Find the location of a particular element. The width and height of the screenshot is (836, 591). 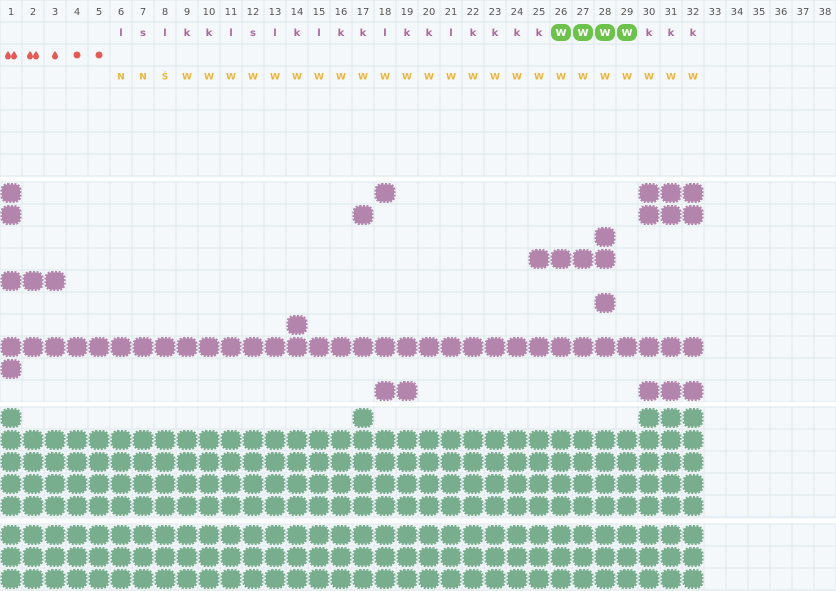

mood: W is located at coordinates (253, 78).